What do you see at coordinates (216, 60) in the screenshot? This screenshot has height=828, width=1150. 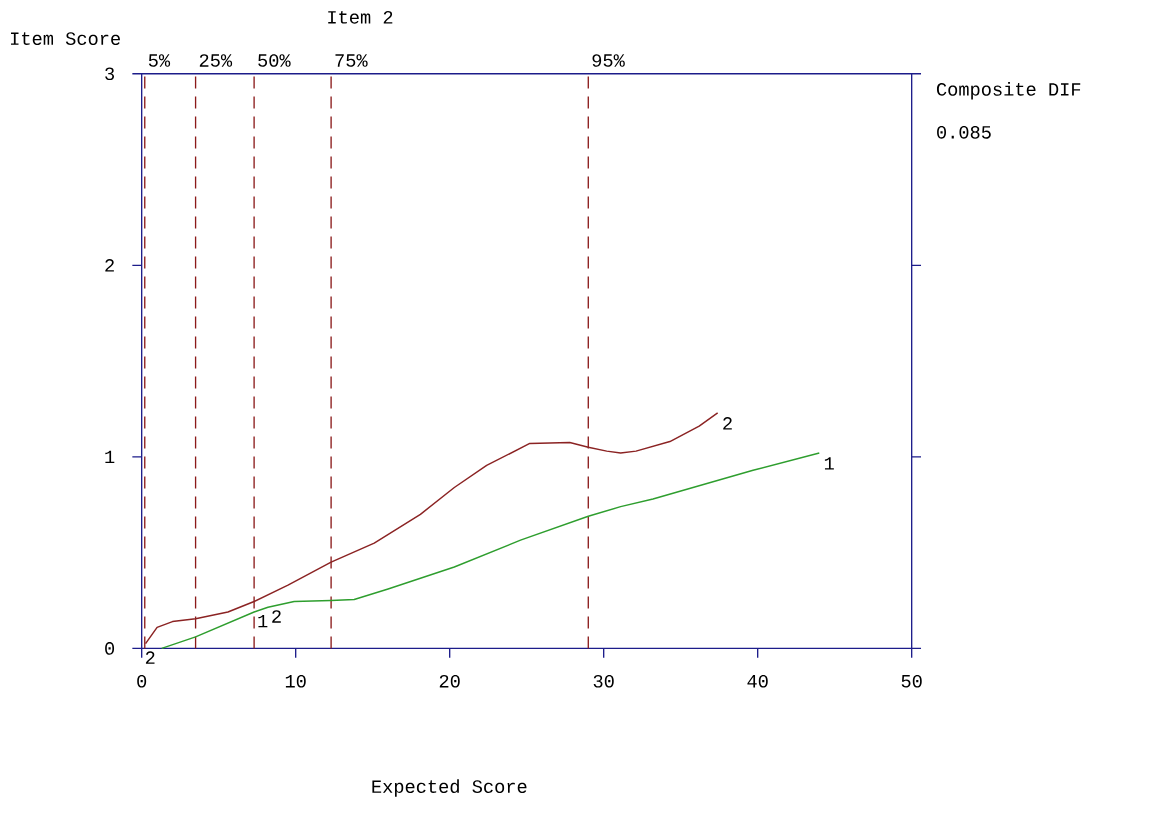 I see `annotation: 25%` at bounding box center [216, 60].